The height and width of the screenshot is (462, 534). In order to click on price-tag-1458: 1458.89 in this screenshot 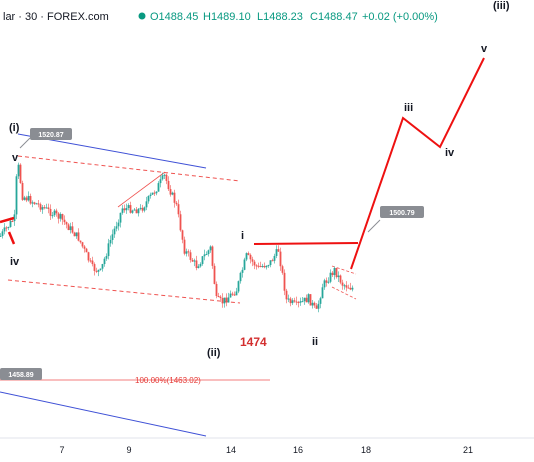, I will do `click(21, 374)`.